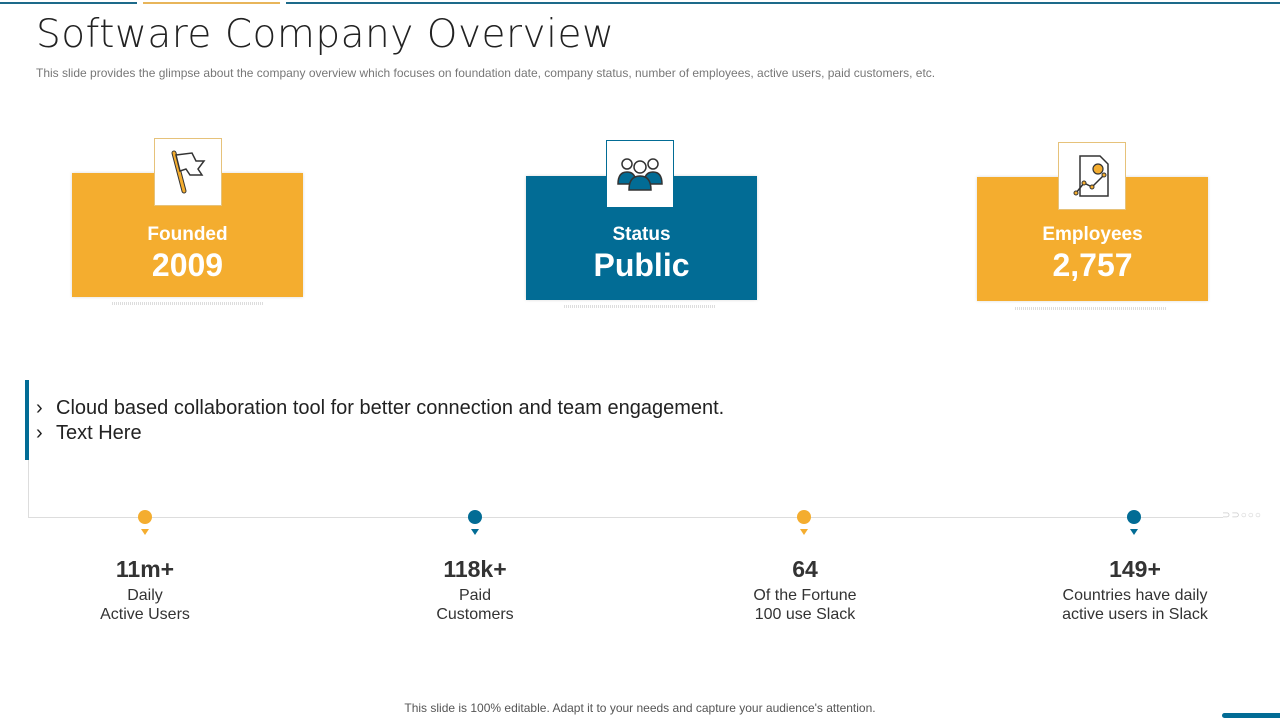 The image size is (1280, 720). I want to click on top-line-blue-right, so click(783, 3).